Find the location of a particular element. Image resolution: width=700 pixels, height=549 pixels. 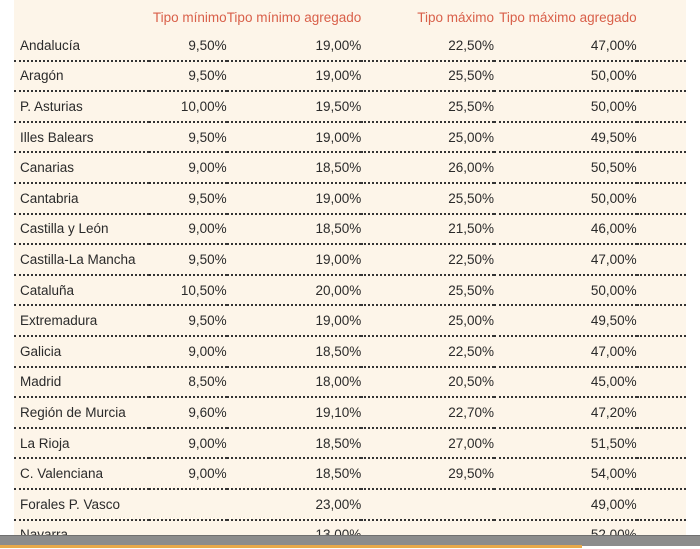

tipo-maximo-cell is located at coordinates (427, 504).